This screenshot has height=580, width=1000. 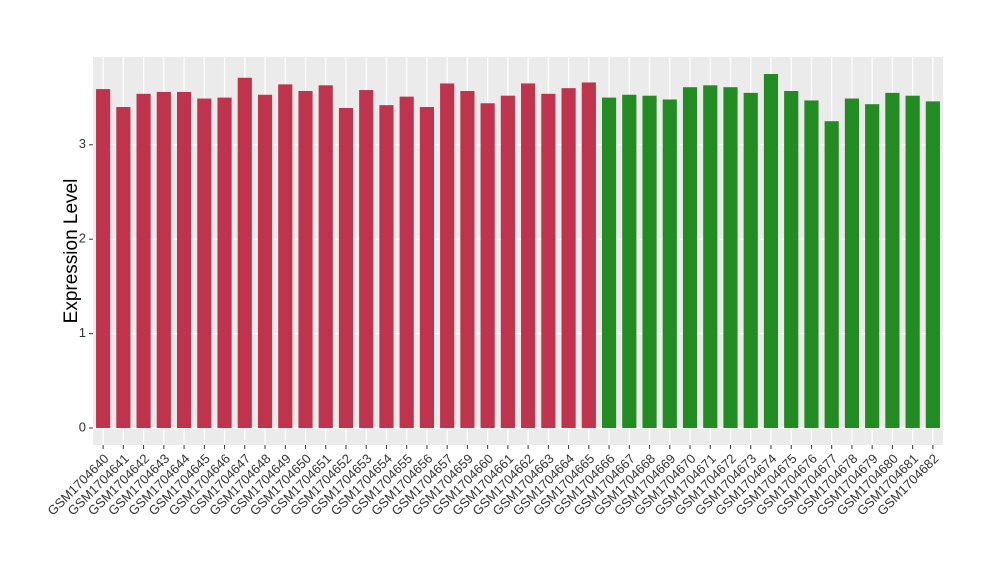 What do you see at coordinates (82, 238) in the screenshot?
I see `y-tick-label: 2` at bounding box center [82, 238].